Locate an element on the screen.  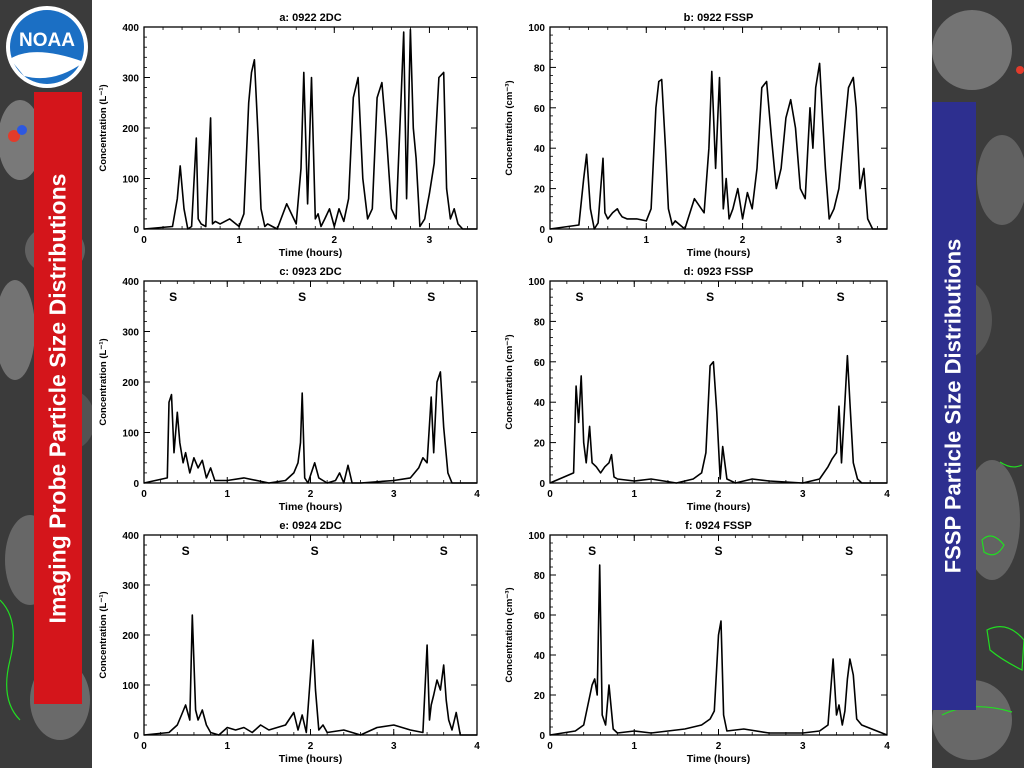
chart-f-ytick-label: 60 is located at coordinates (540, 616).